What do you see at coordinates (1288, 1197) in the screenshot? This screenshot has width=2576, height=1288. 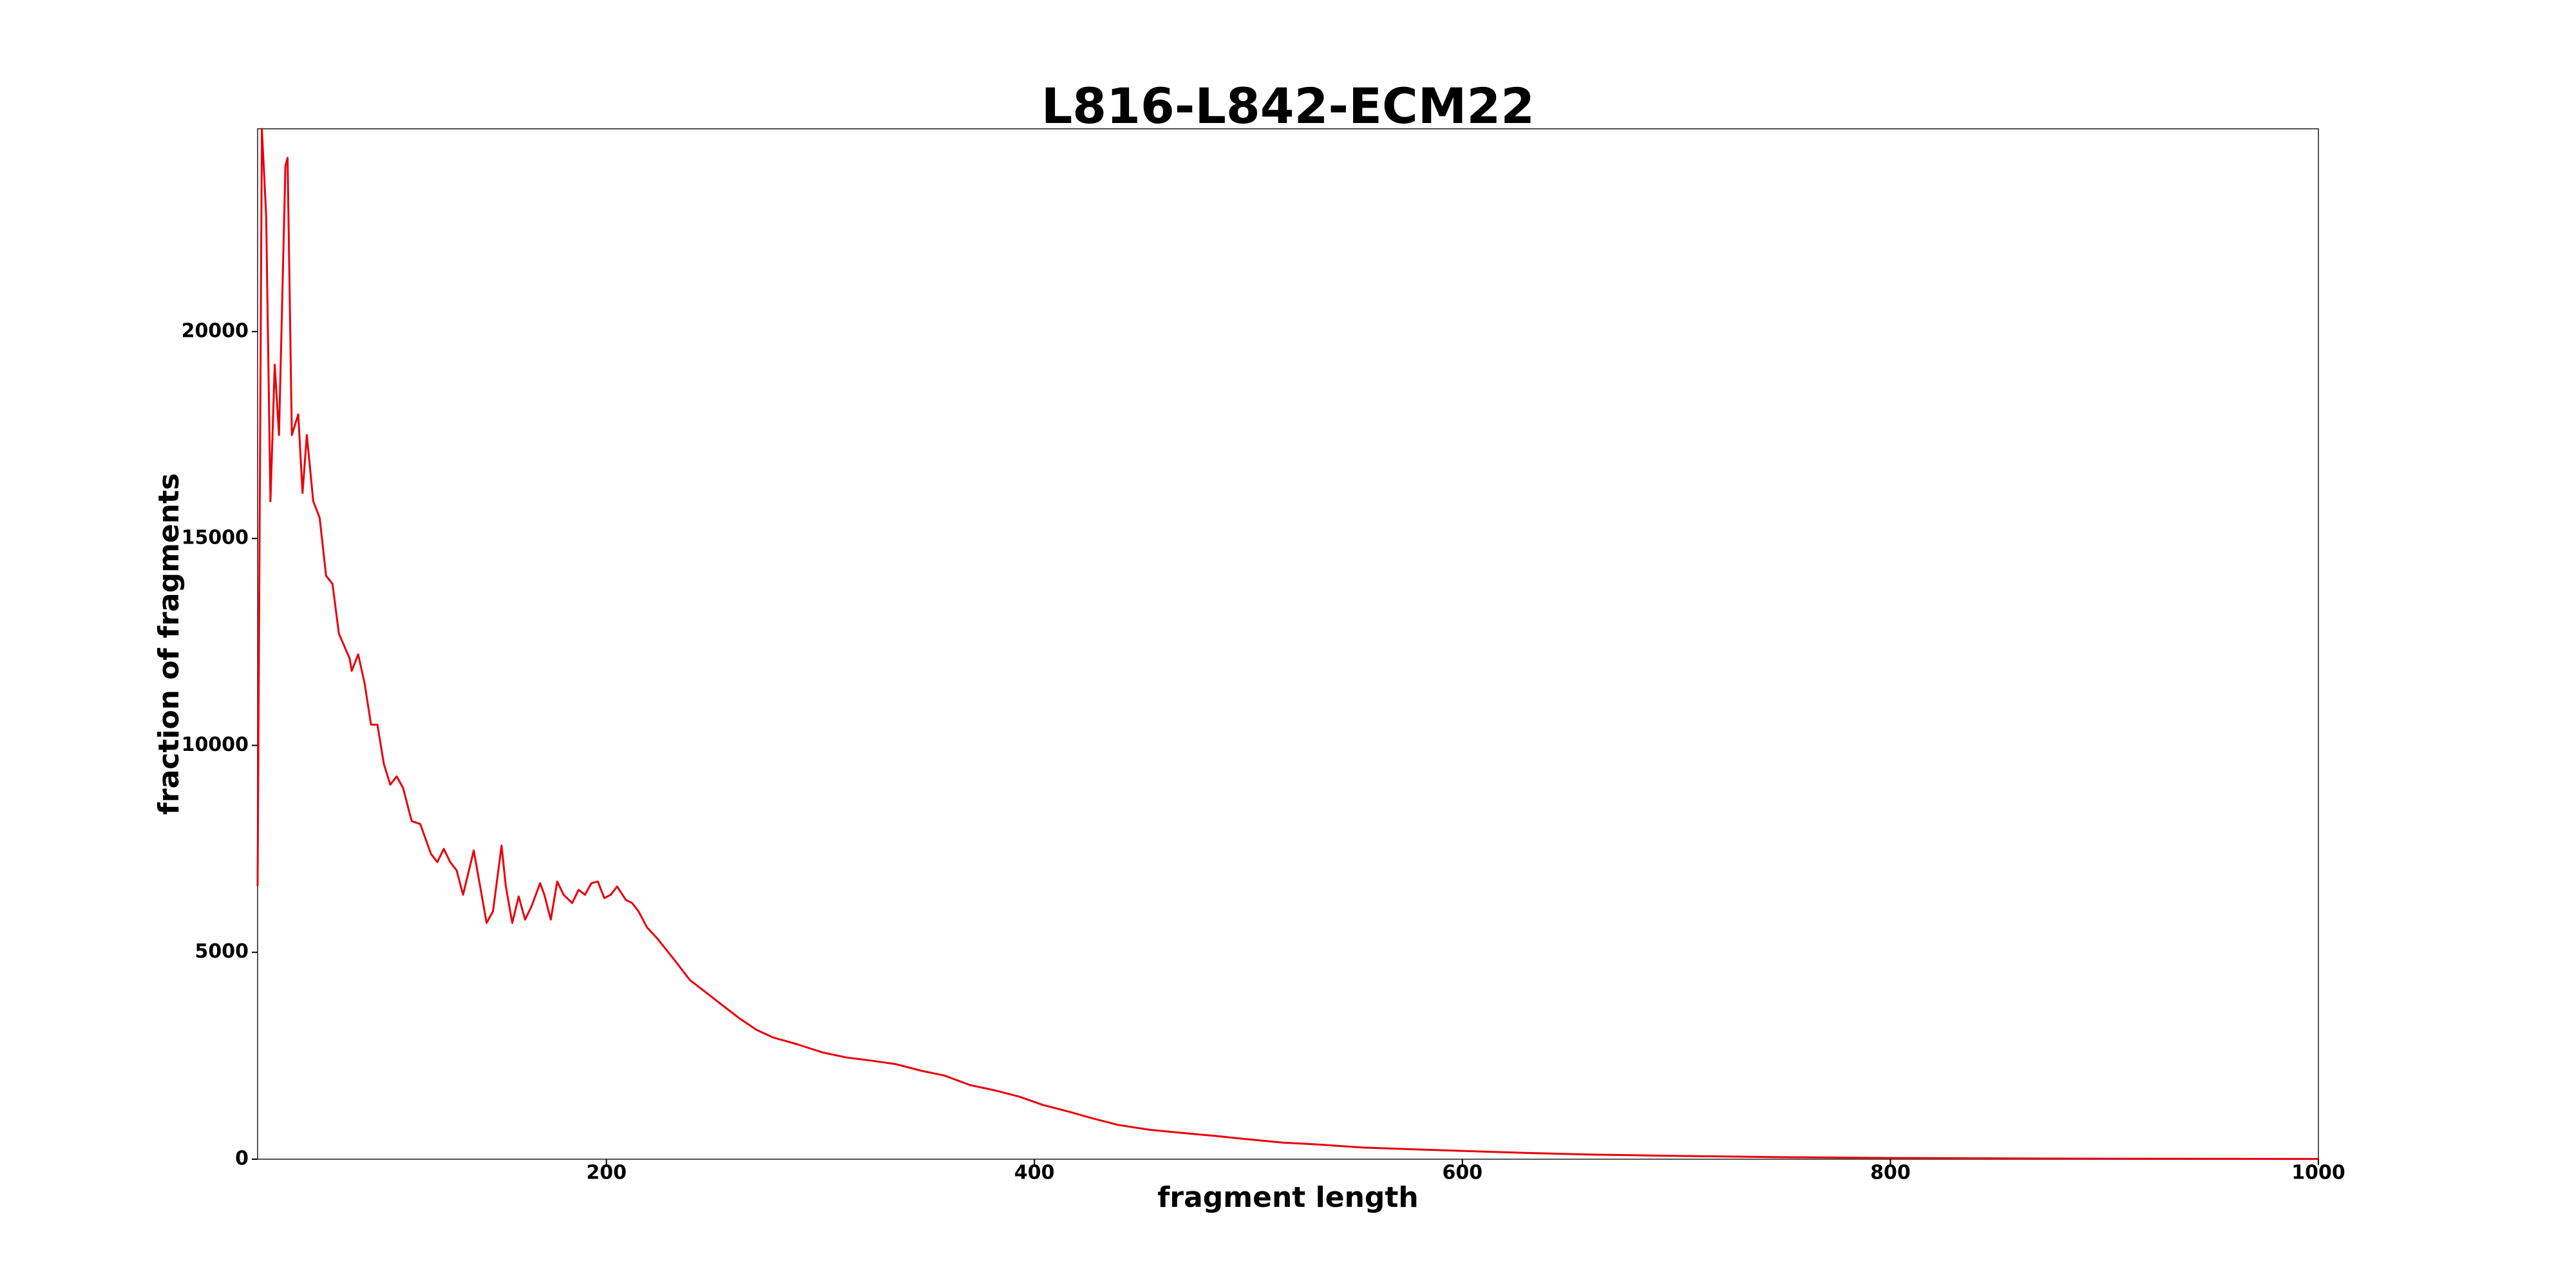 I see `x-axis-label: fragment length` at bounding box center [1288, 1197].